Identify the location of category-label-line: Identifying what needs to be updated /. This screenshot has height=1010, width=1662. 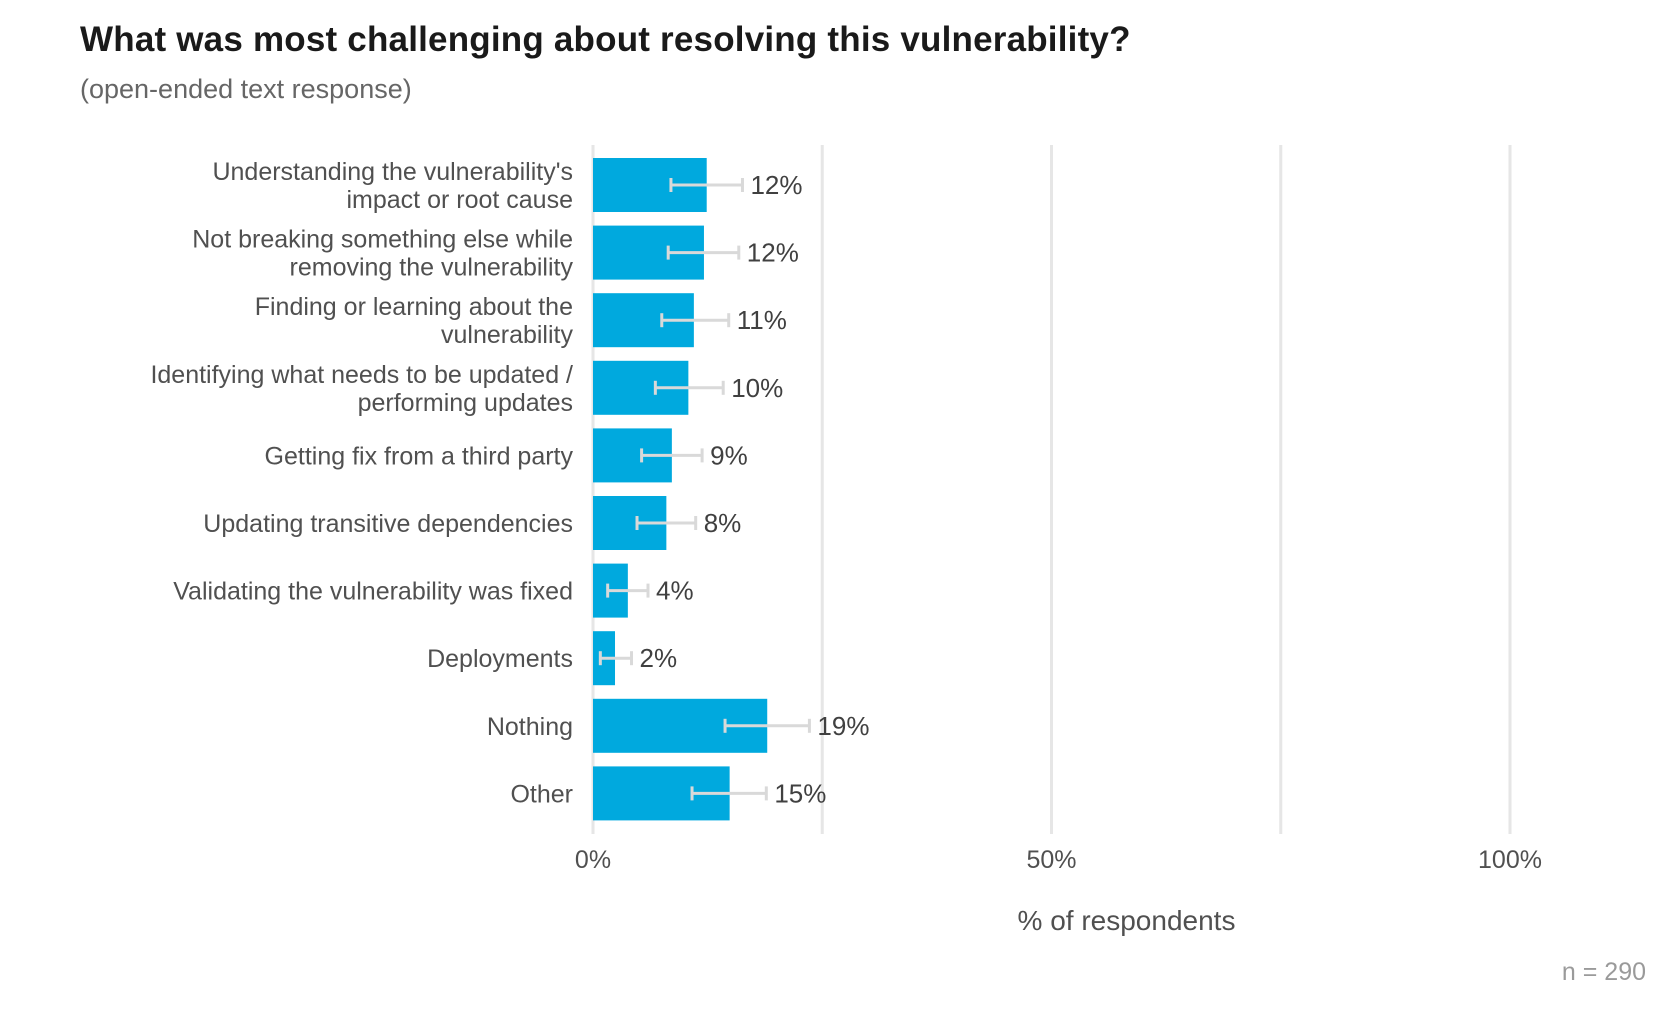
(361, 375).